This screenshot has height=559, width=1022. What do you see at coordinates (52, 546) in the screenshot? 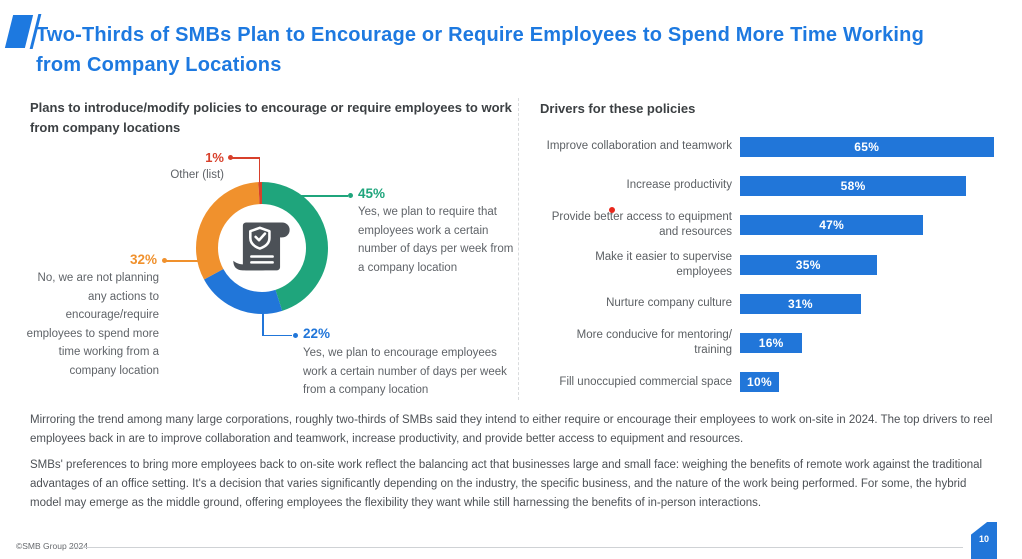
I see `copyright-text: ©SMB Group 2024` at bounding box center [52, 546].